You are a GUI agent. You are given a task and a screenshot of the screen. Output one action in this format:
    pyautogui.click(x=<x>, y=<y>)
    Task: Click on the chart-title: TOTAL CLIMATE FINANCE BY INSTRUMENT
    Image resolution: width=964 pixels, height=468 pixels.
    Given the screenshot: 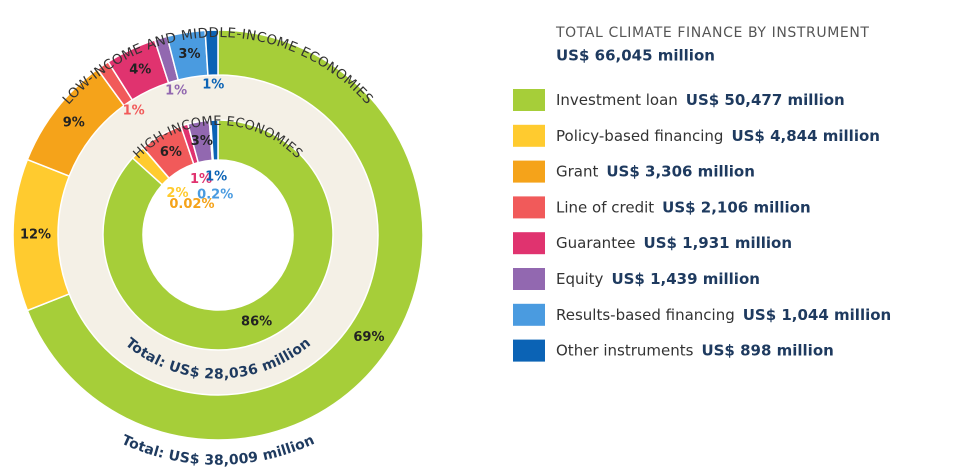 What is the action you would take?
    pyautogui.click(x=712, y=33)
    